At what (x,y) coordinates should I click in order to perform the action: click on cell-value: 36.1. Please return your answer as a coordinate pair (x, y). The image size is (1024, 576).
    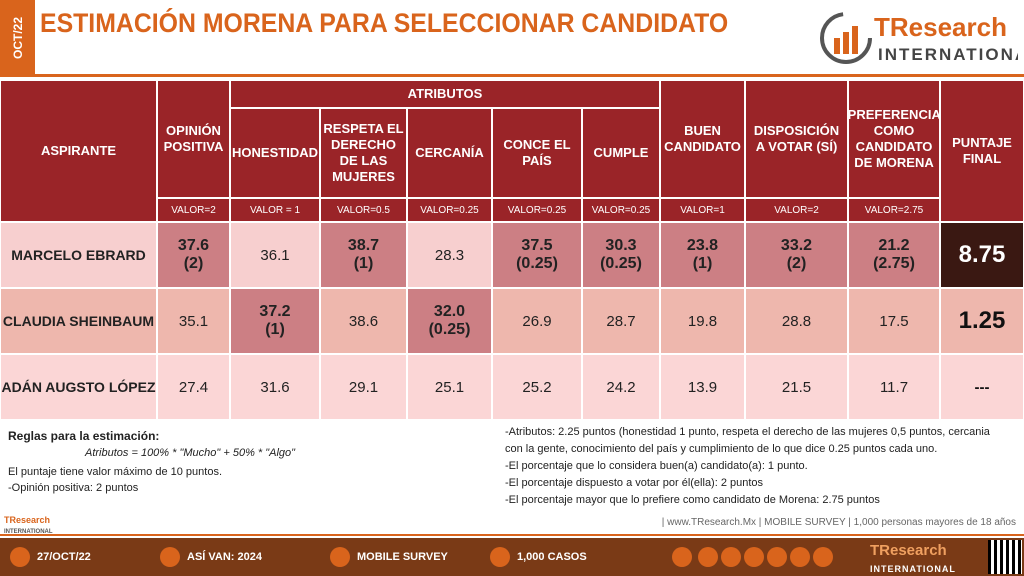
    Looking at the image, I should click on (275, 255).